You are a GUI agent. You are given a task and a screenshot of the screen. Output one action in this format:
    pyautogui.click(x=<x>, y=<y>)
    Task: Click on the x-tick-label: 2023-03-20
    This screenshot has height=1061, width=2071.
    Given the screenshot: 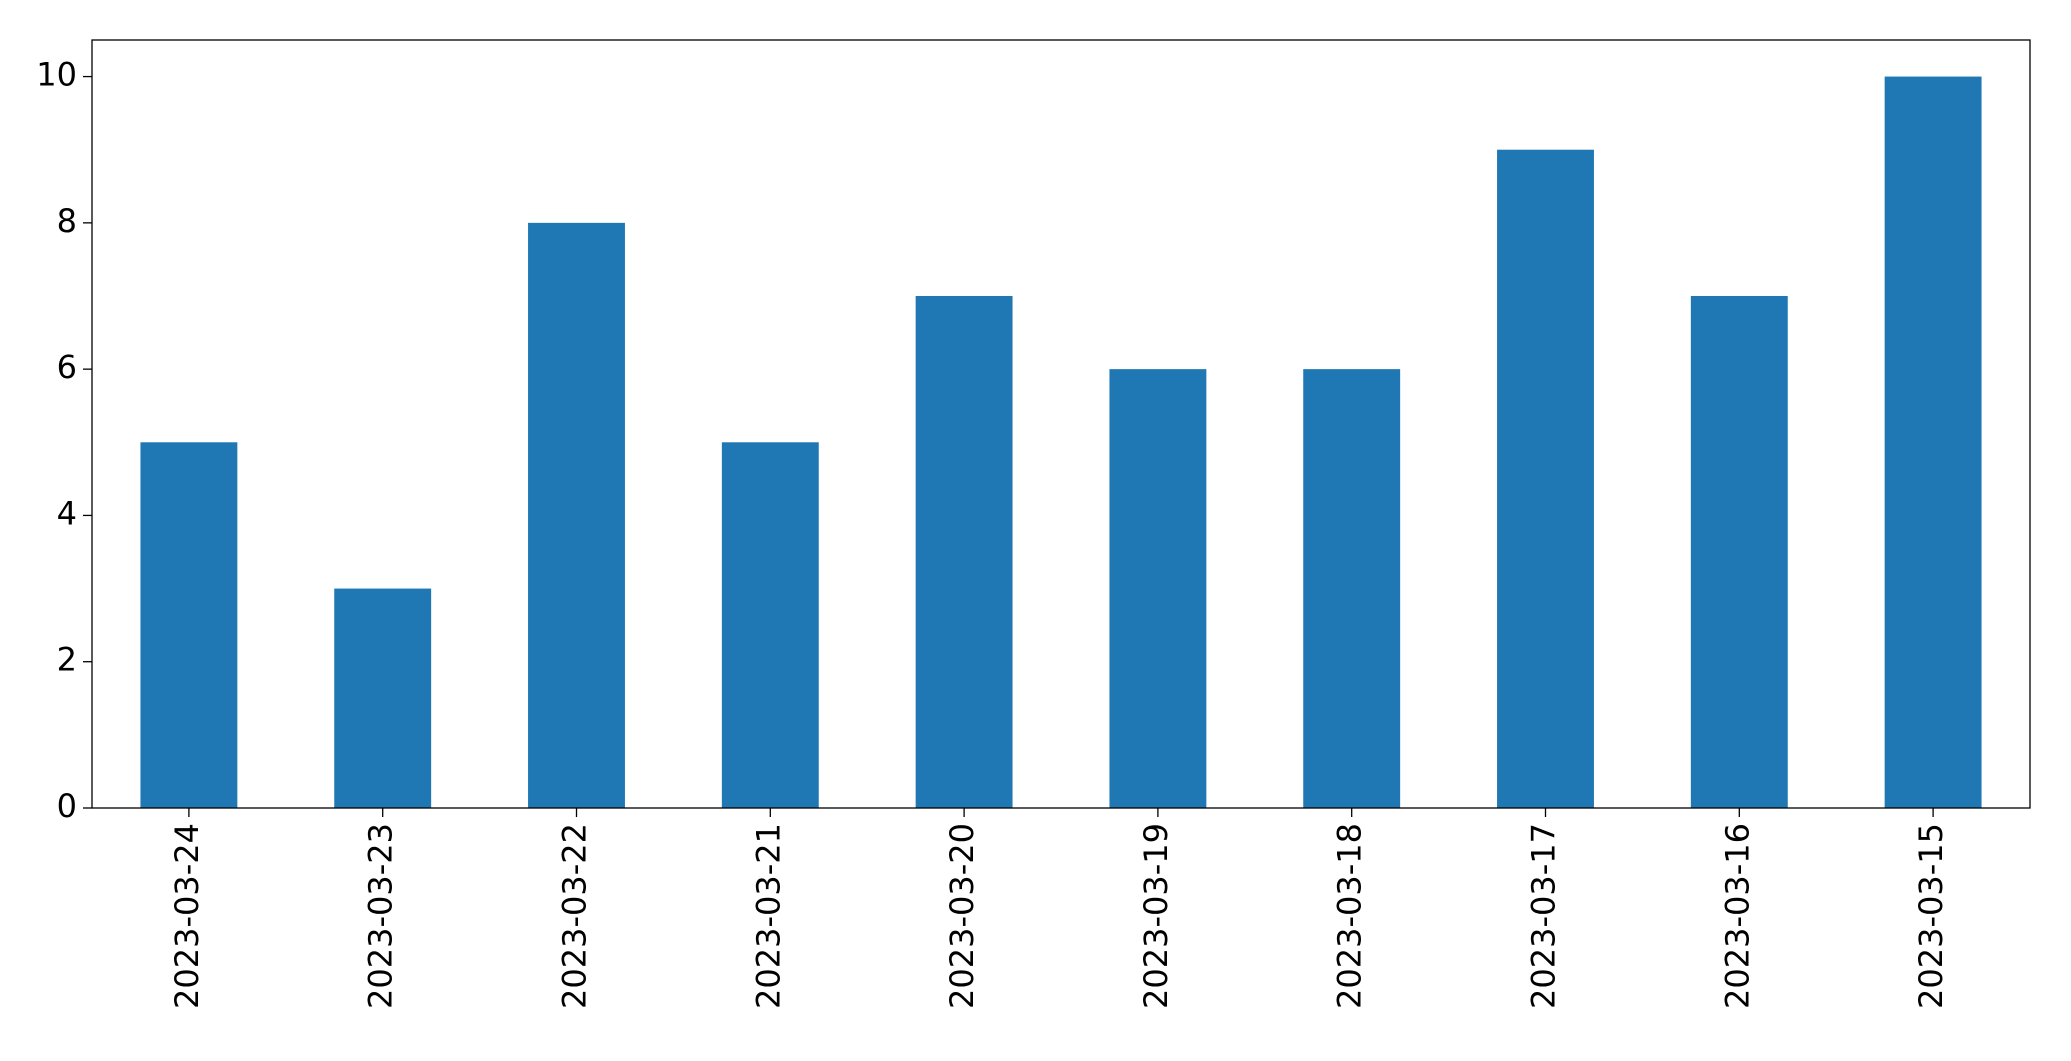 What is the action you would take?
    pyautogui.click(x=962, y=916)
    